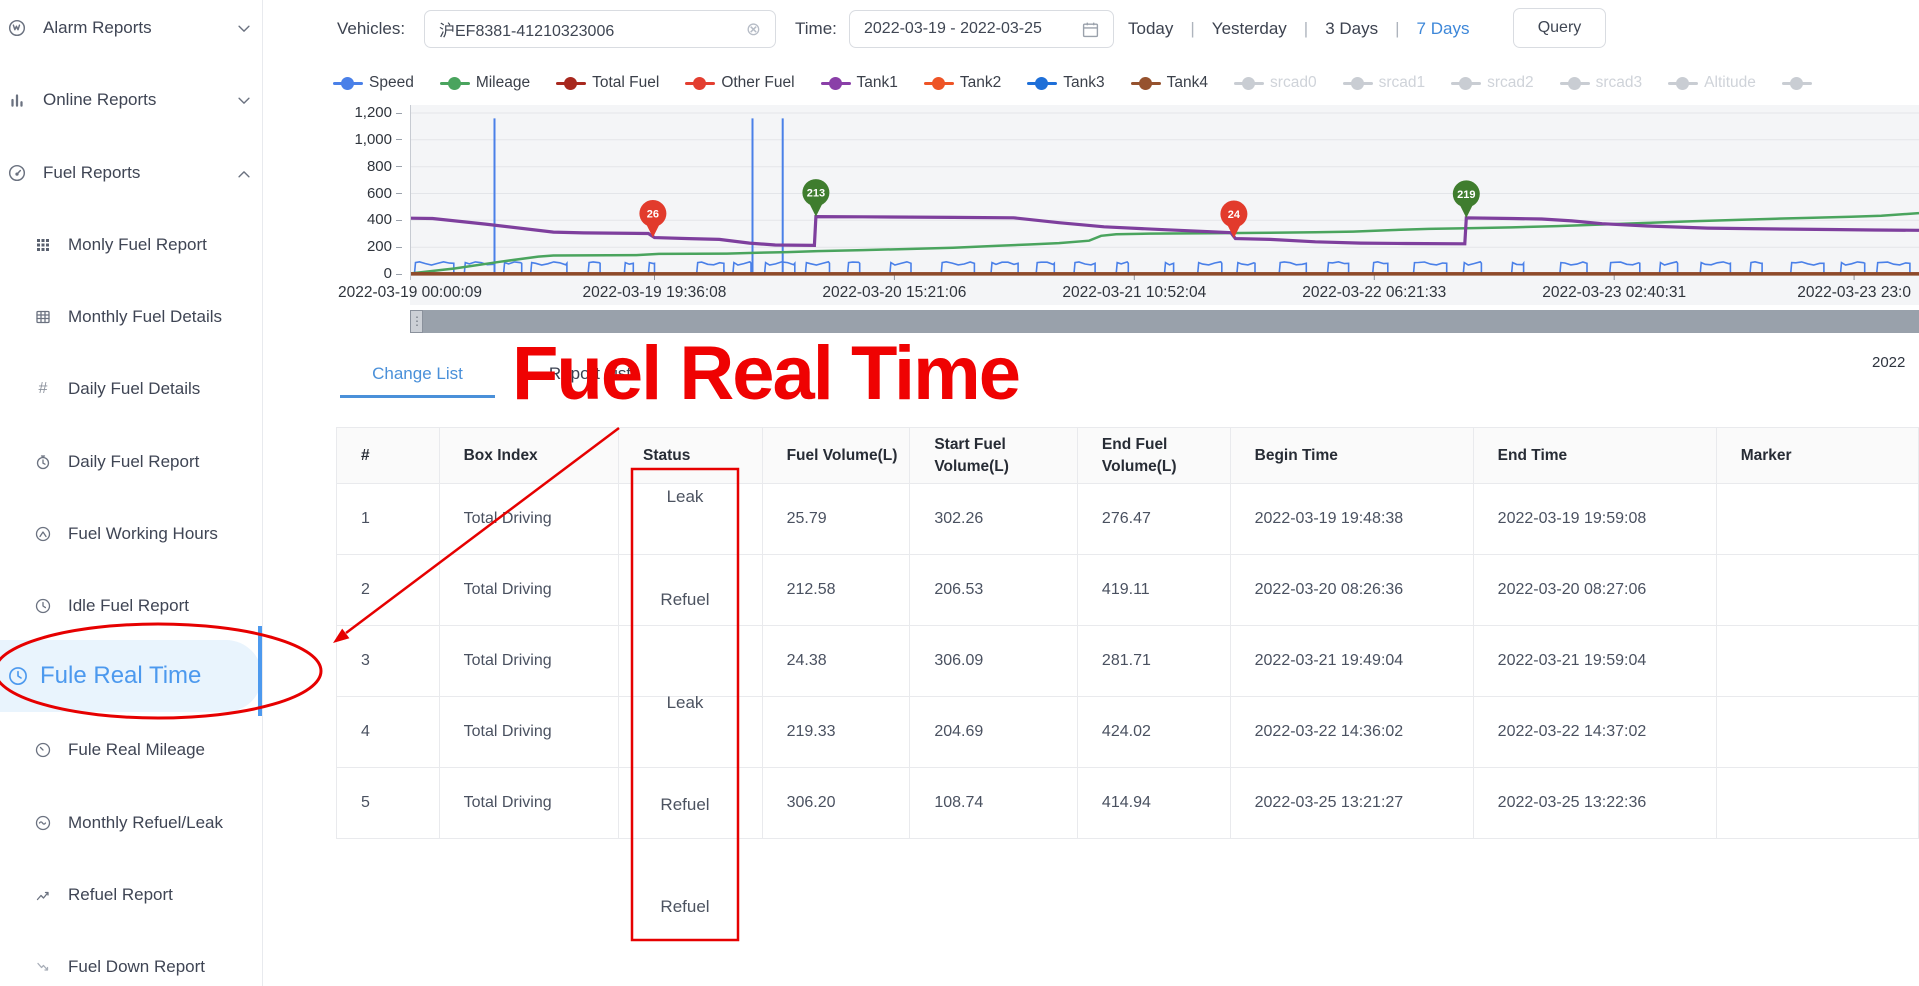 The image size is (1919, 986). I want to click on tab-label: Report List, so click(590, 373).